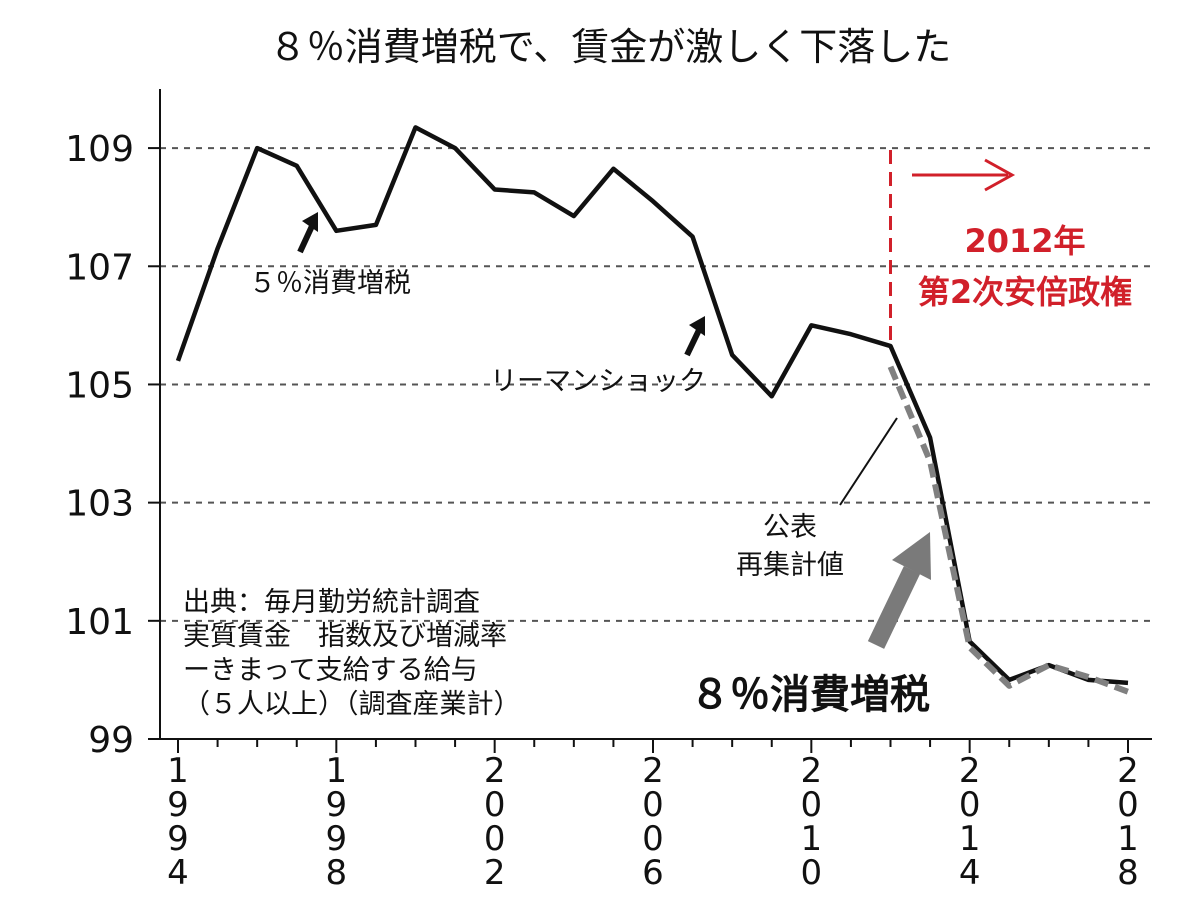  What do you see at coordinates (1024, 241) in the screenshot?
I see `abe-year-label: 2012年` at bounding box center [1024, 241].